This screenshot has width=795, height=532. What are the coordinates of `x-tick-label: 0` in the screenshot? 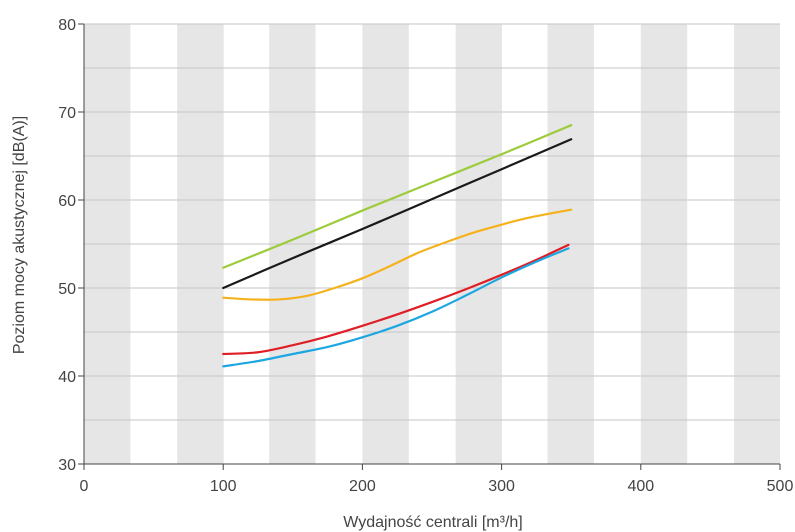 It's located at (84, 486).